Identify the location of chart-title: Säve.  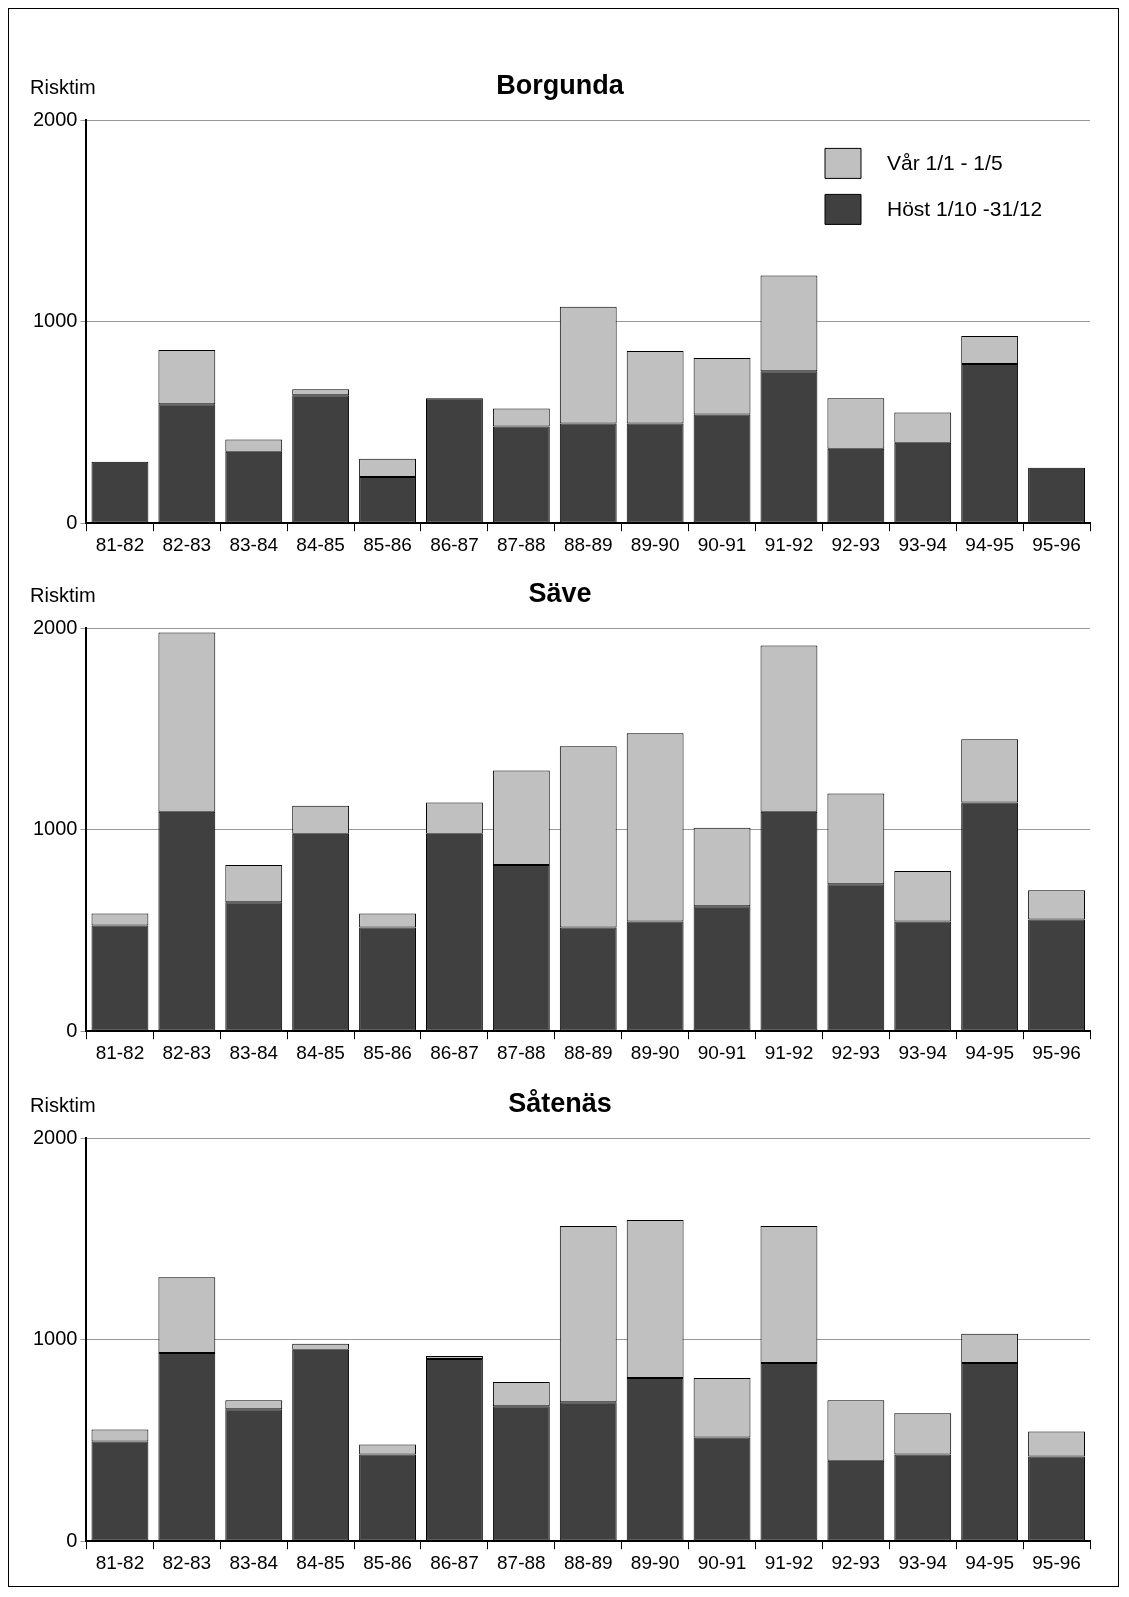
(560, 592).